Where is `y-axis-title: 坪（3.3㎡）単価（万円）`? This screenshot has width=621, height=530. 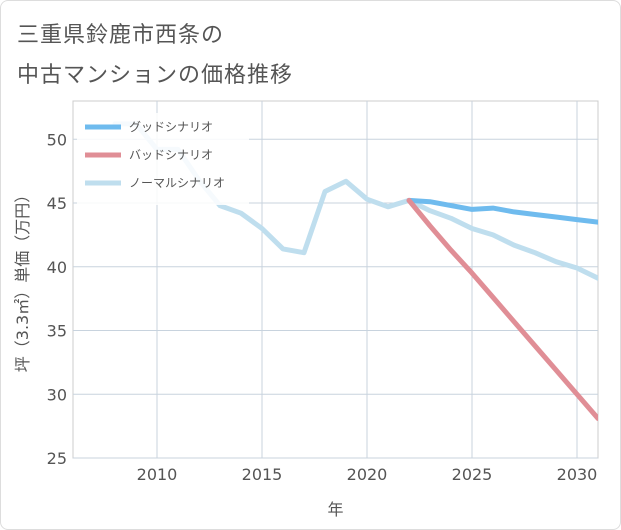 y-axis-title: 坪（3.3㎡）単価（万円） is located at coordinates (22, 279).